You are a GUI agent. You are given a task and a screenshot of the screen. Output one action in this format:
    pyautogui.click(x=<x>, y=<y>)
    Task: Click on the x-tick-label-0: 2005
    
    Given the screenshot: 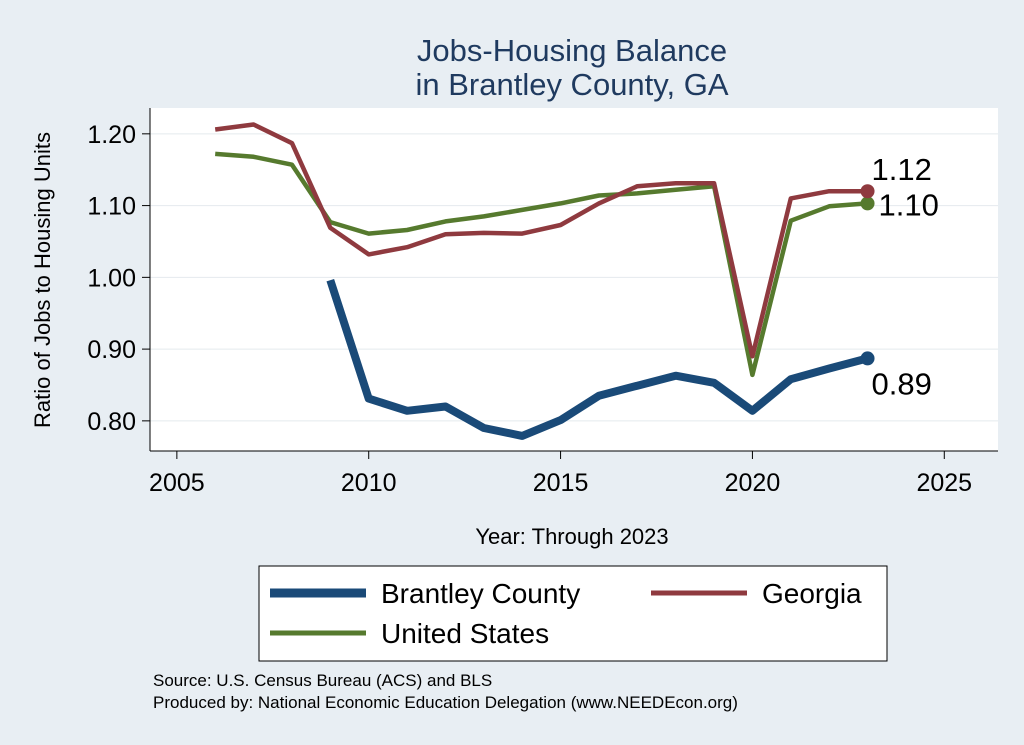 What is the action you would take?
    pyautogui.click(x=177, y=483)
    